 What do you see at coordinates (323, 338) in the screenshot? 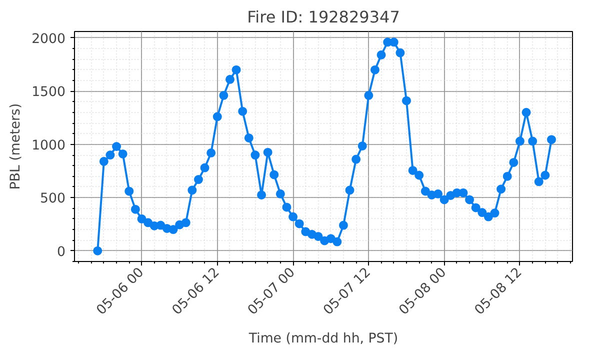
I see `x-axis-title: Time (mm-dd hh, PST)` at bounding box center [323, 338].